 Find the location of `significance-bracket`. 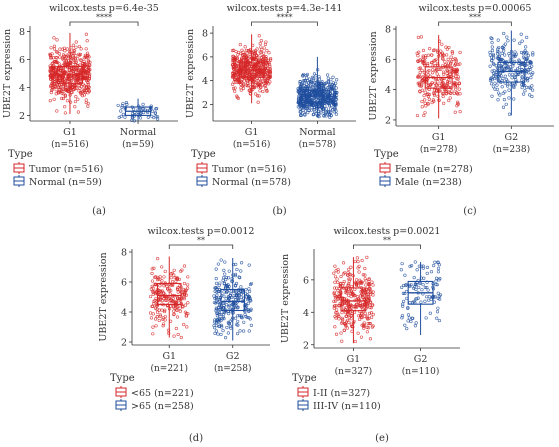

significance-bracket is located at coordinates (475, 23).